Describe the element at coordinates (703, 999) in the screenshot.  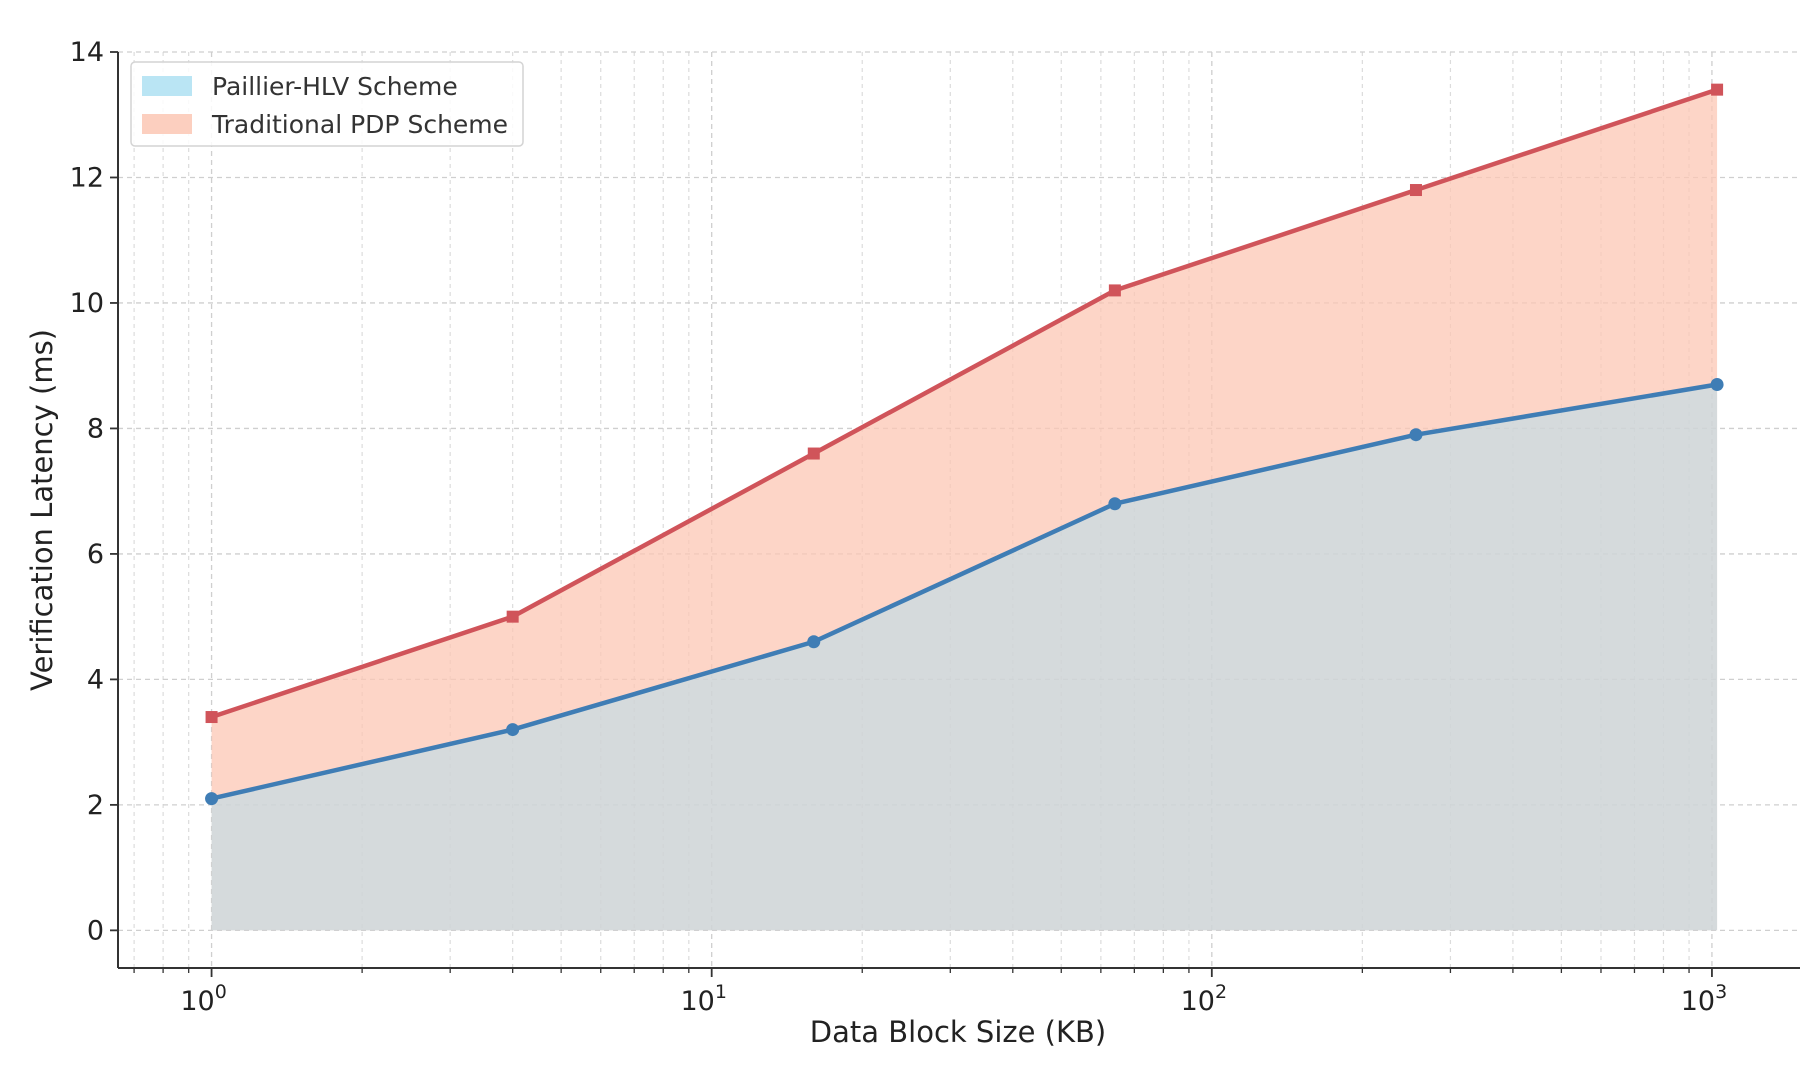
I see `x-tick-label: 10¹` at that location.